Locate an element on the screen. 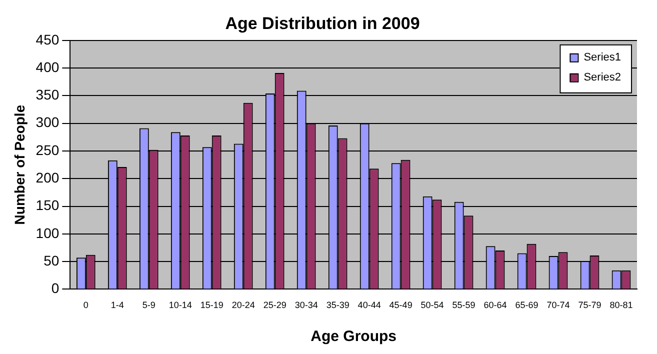 This screenshot has height=354, width=657. y-tick-label: 350 is located at coordinates (48, 94).